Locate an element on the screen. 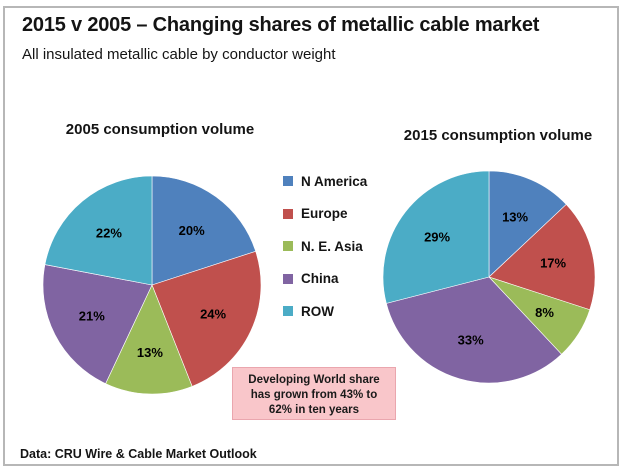  slice-label: 8% is located at coordinates (544, 312).